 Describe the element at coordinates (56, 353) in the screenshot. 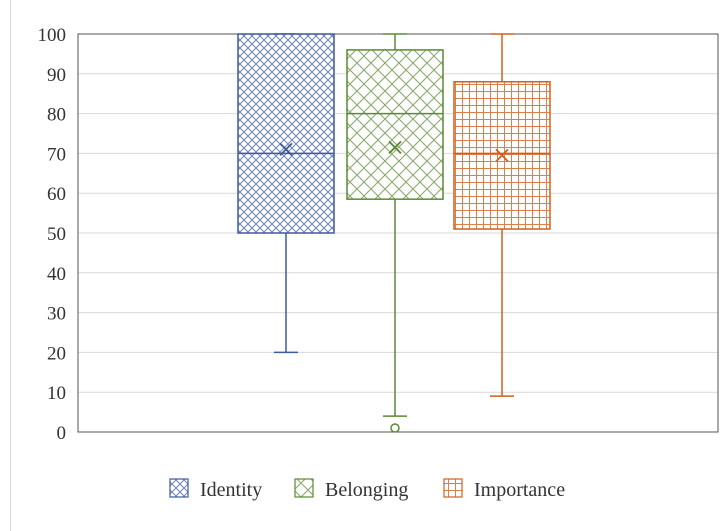

I see `y-tick-label-20: 20` at that location.